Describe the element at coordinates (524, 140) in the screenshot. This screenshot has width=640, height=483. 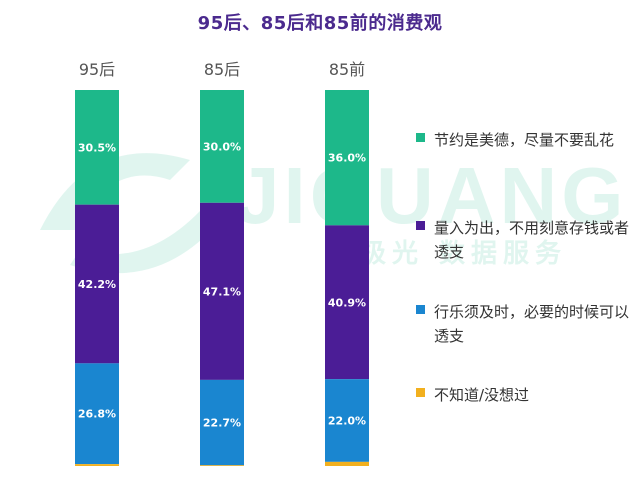
I see `legend-label: 节约是美德，尽量不要乱花` at that location.